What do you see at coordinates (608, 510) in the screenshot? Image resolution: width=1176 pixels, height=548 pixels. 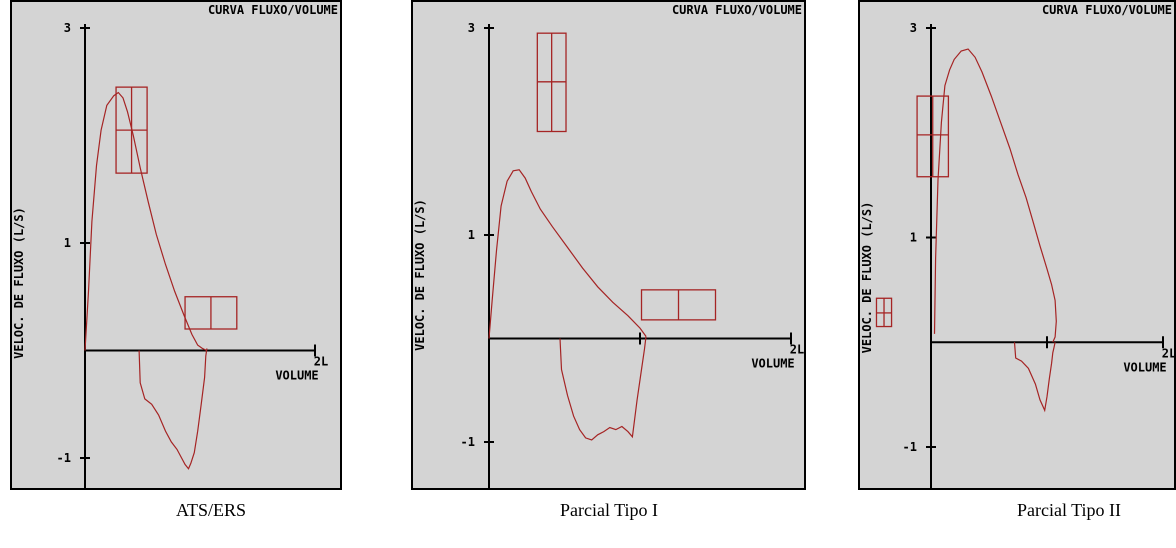 I see `caption-parcial-tipo-i: Parcial Tipo I` at bounding box center [608, 510].